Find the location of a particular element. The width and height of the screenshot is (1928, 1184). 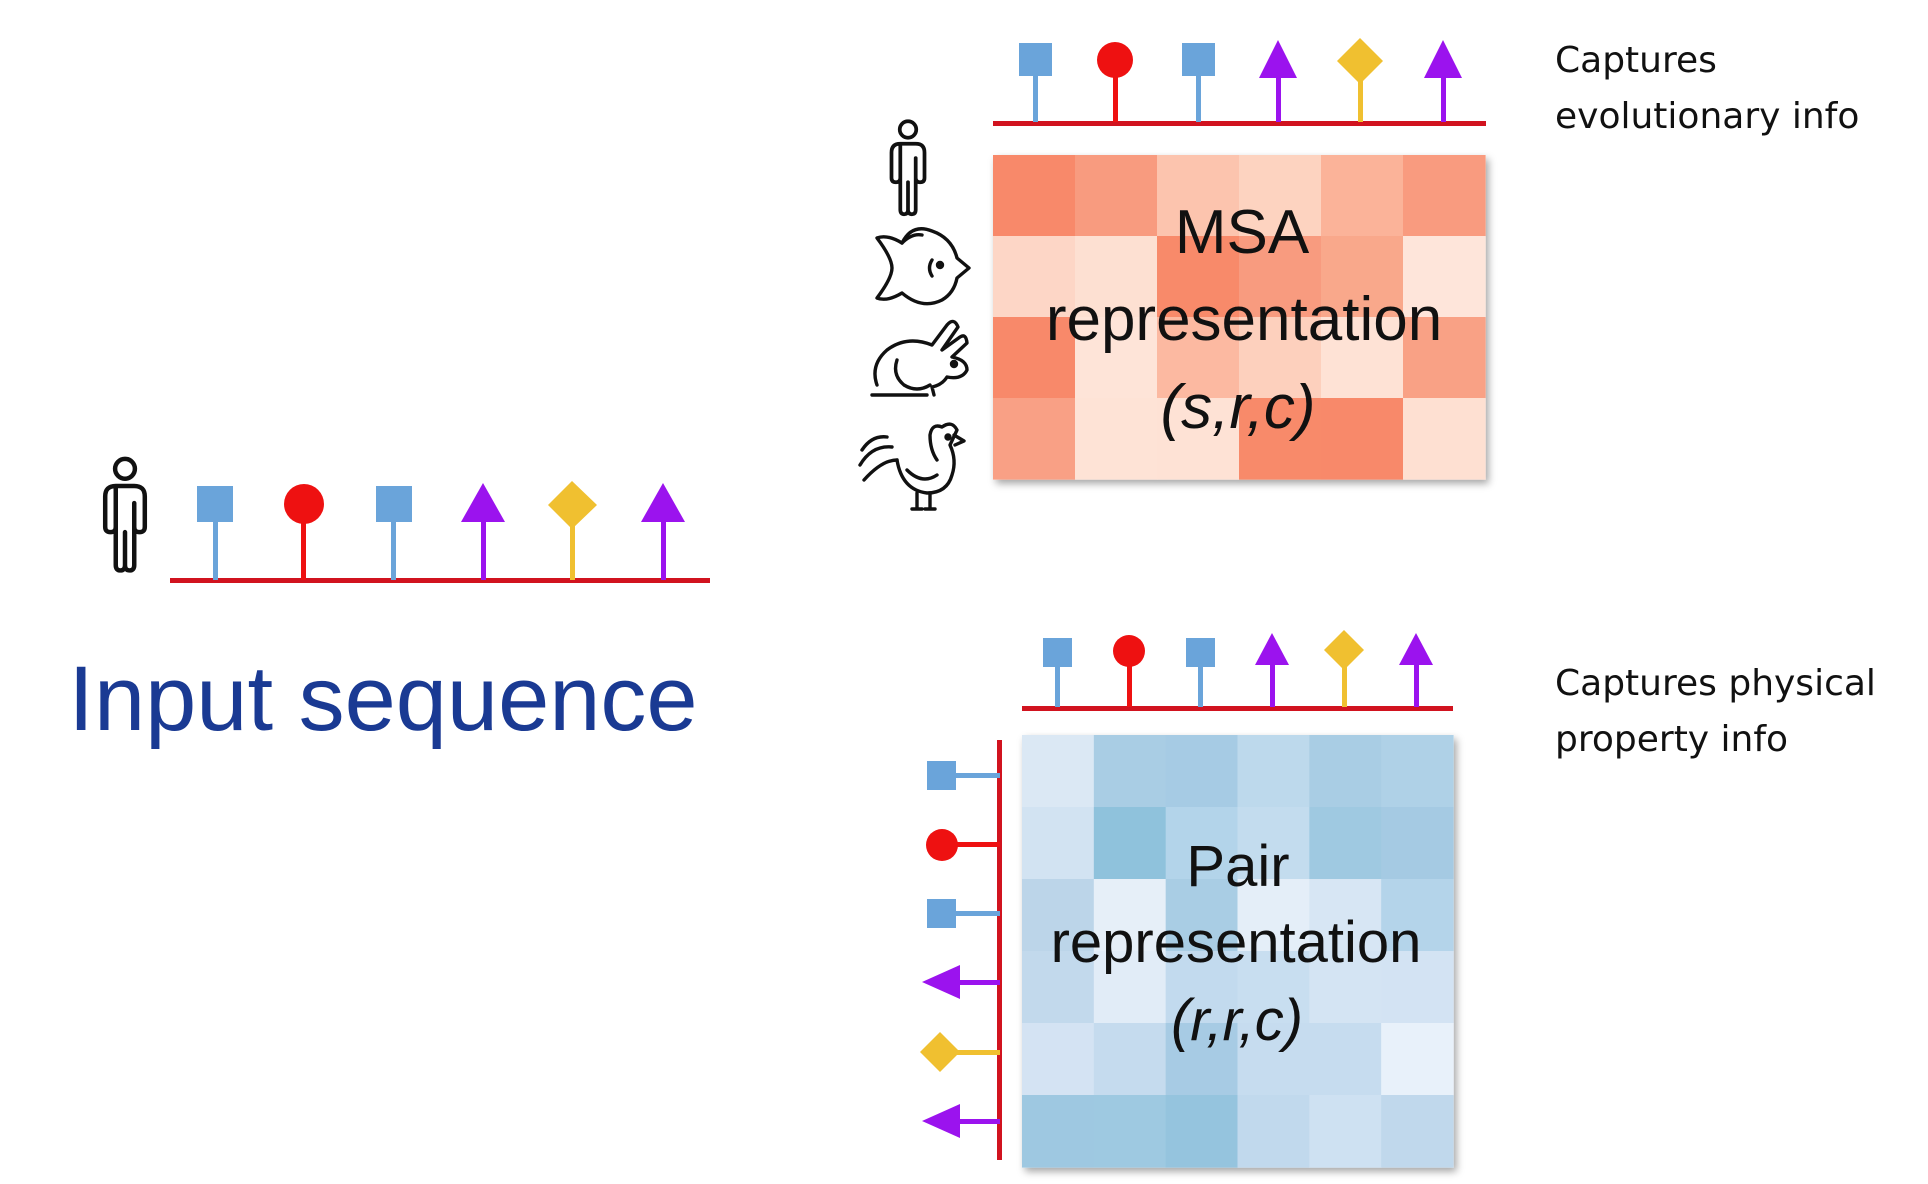

input-residues is located at coordinates (441, 530).